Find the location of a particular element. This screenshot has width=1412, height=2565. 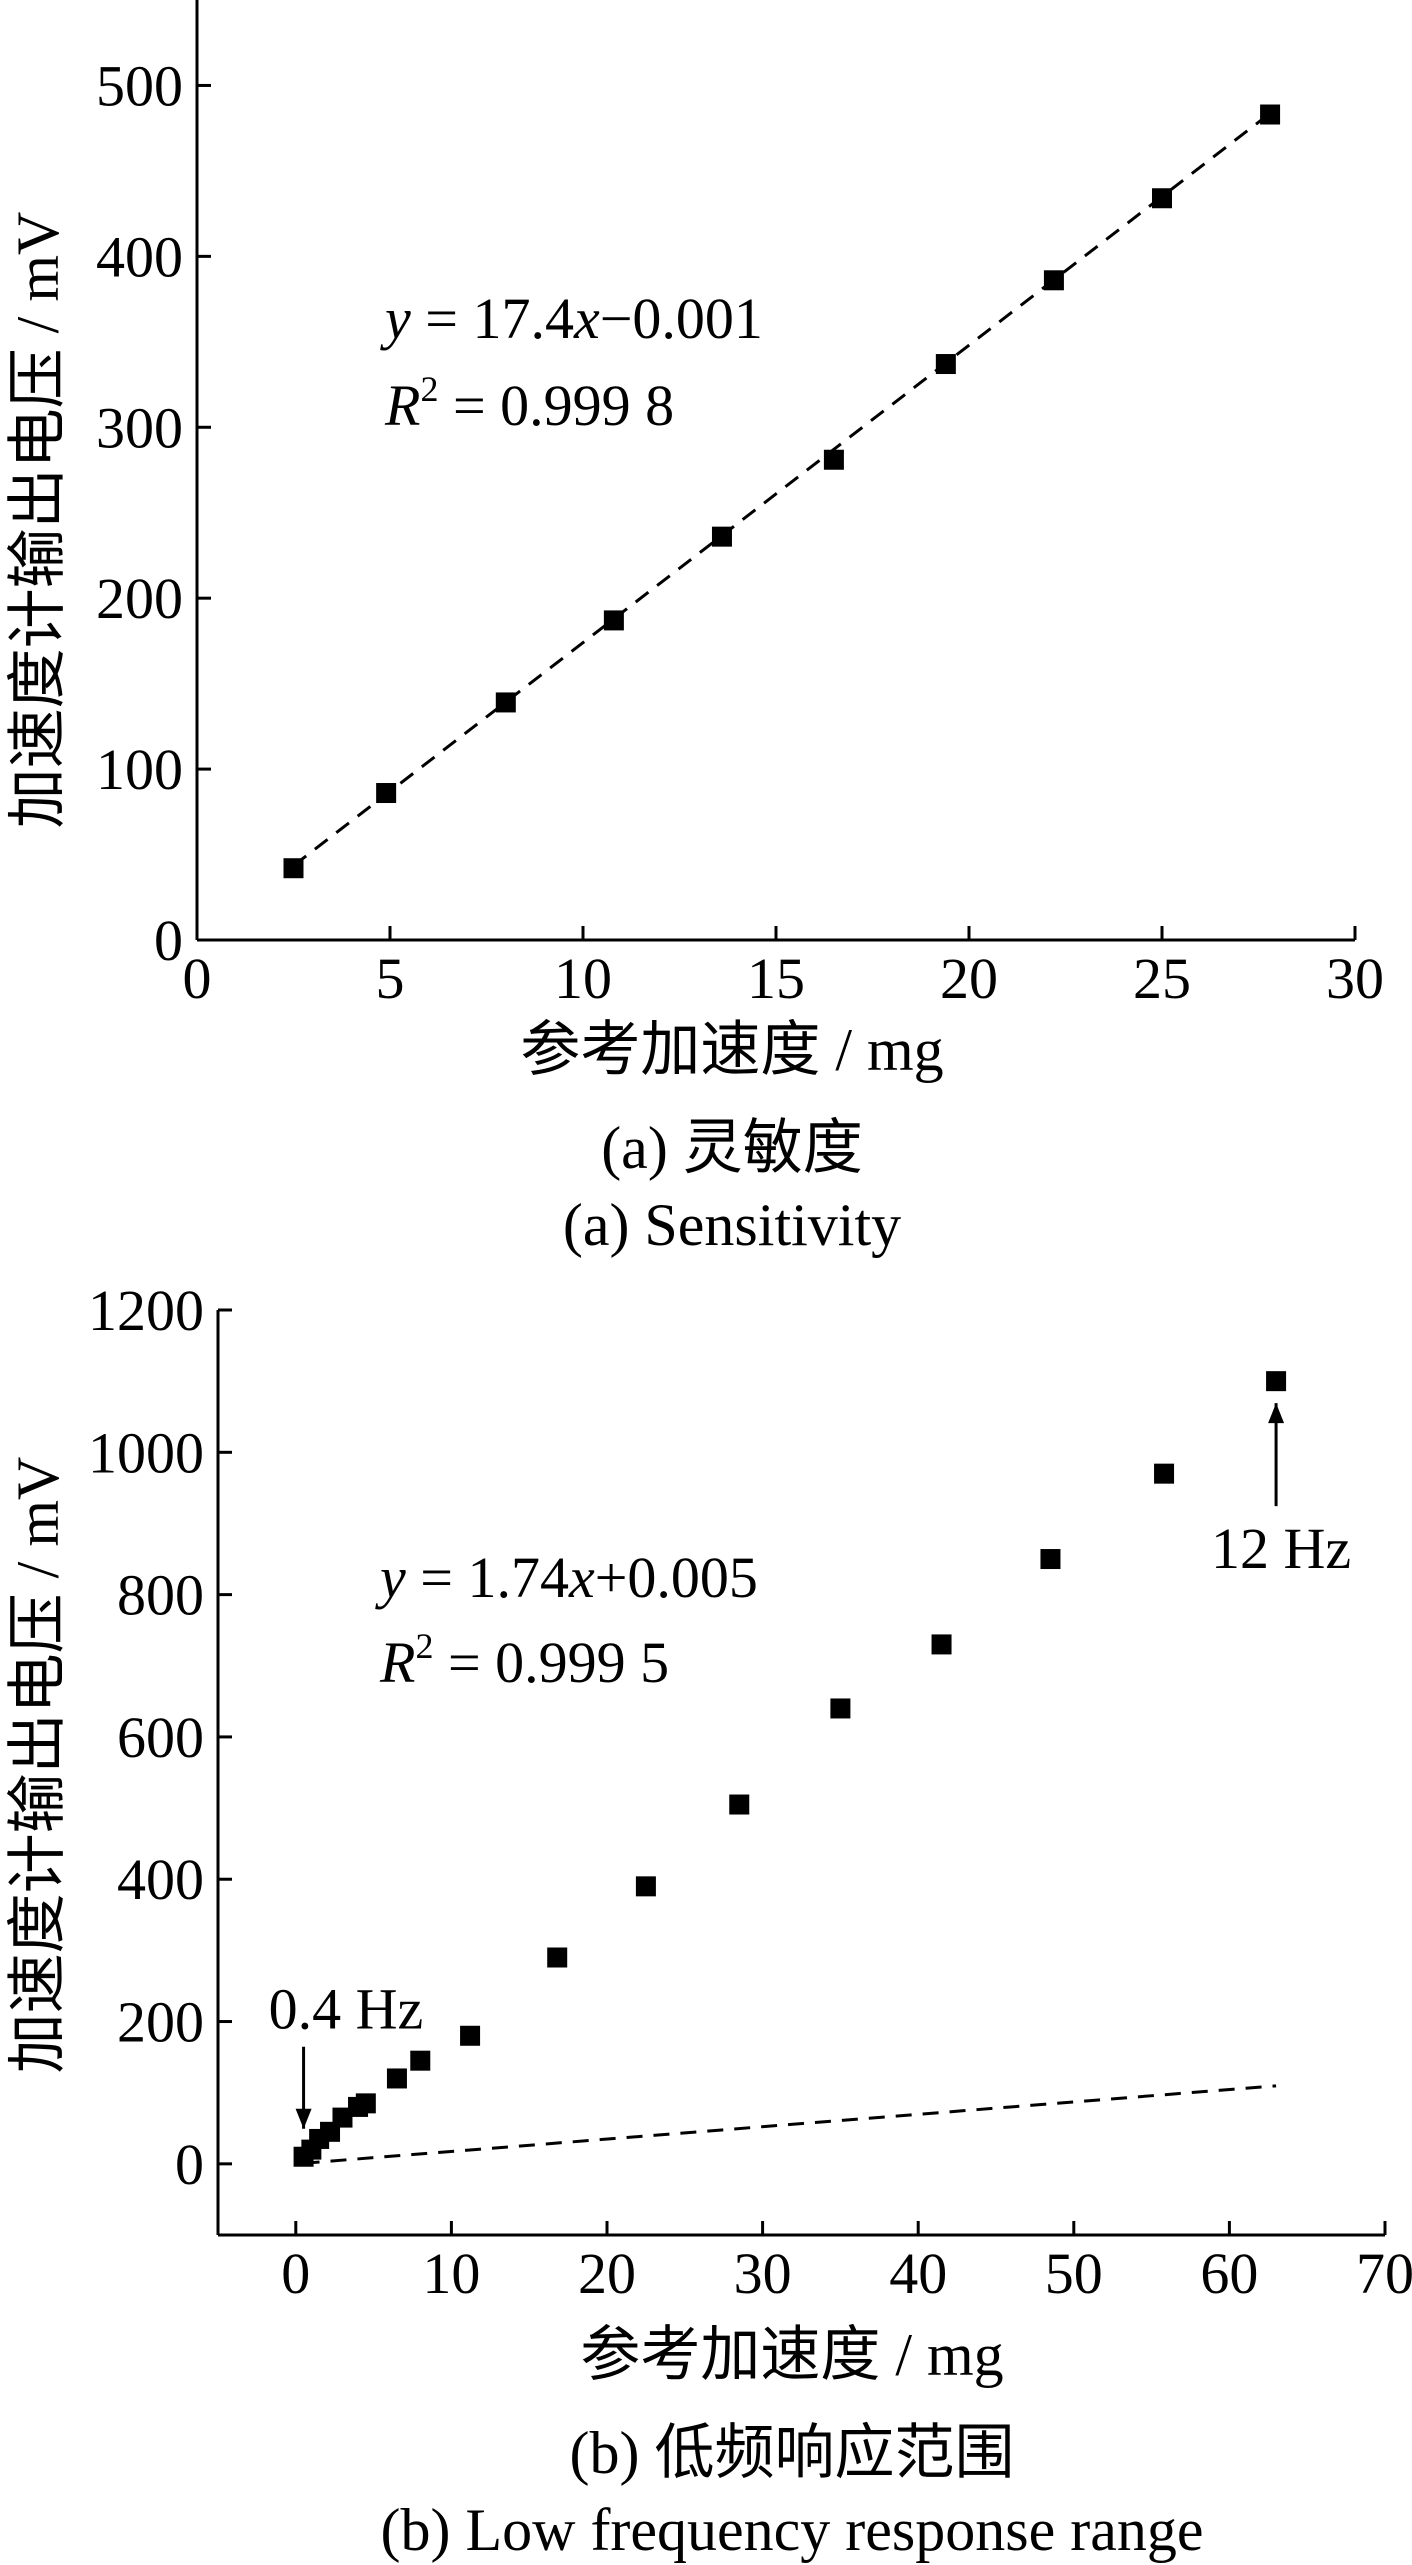

chart-b-y-tick-label: 1200 is located at coordinates (146, 1310).